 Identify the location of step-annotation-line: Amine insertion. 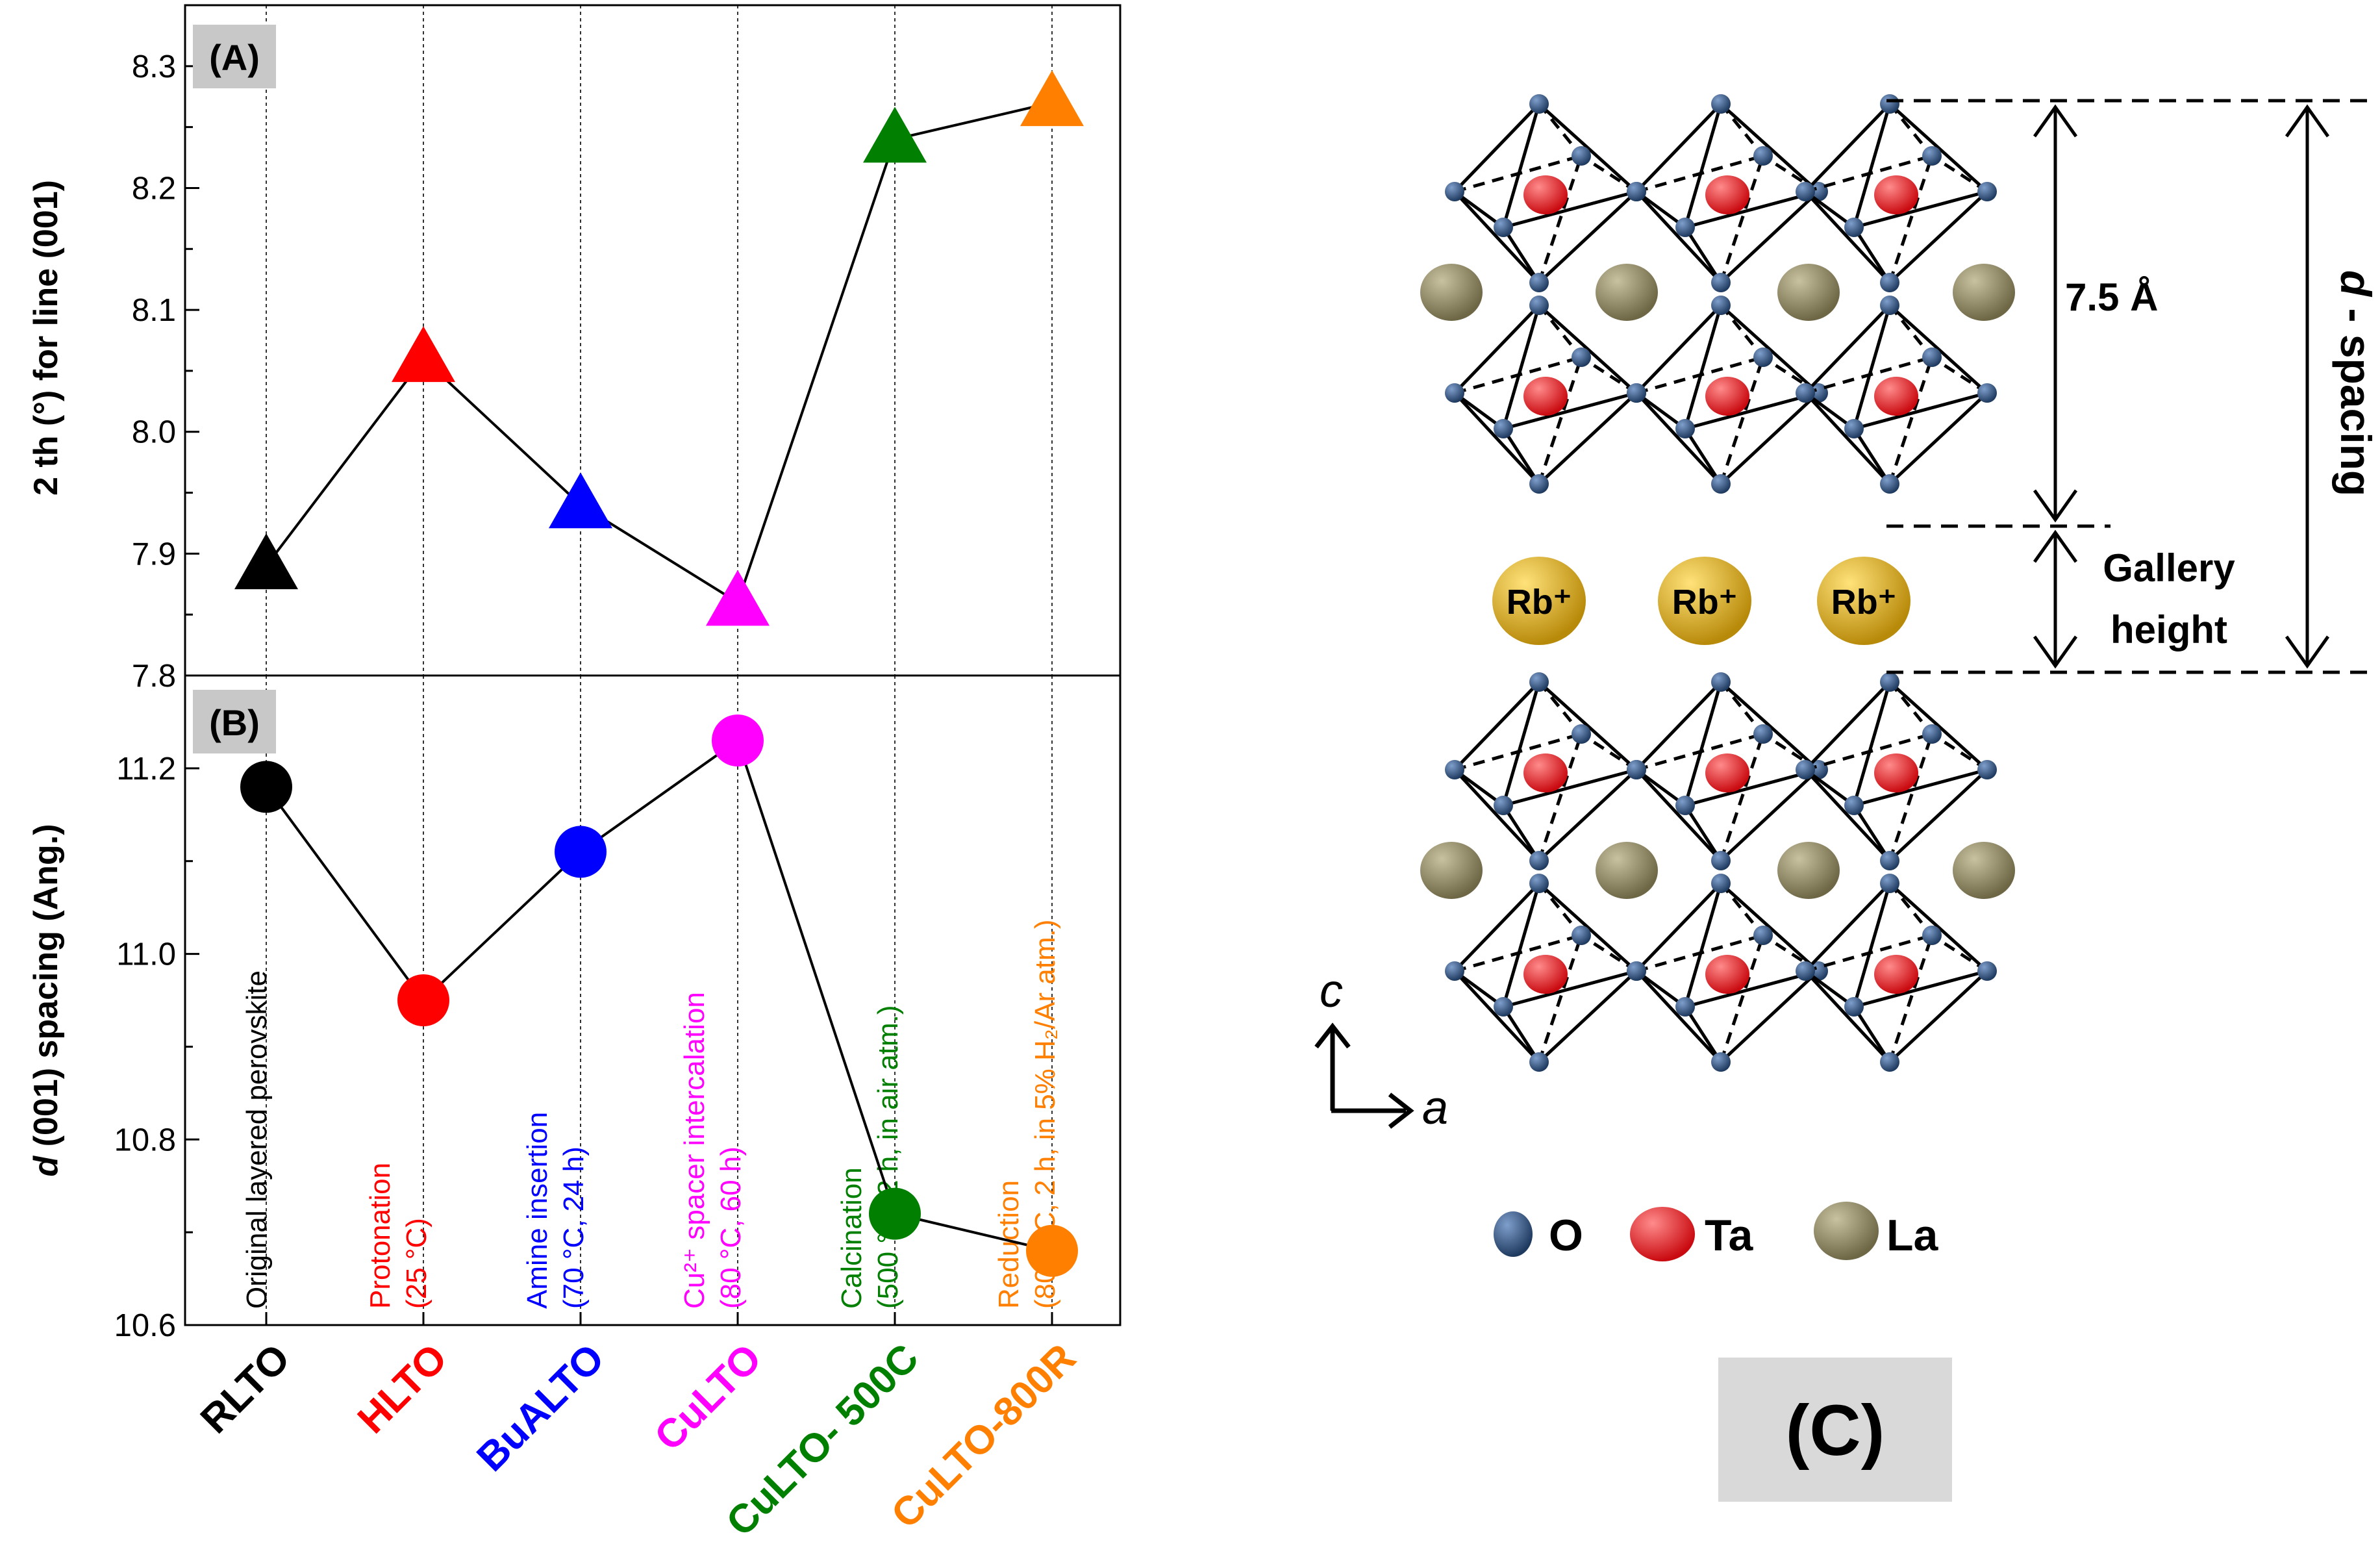
(537, 1210).